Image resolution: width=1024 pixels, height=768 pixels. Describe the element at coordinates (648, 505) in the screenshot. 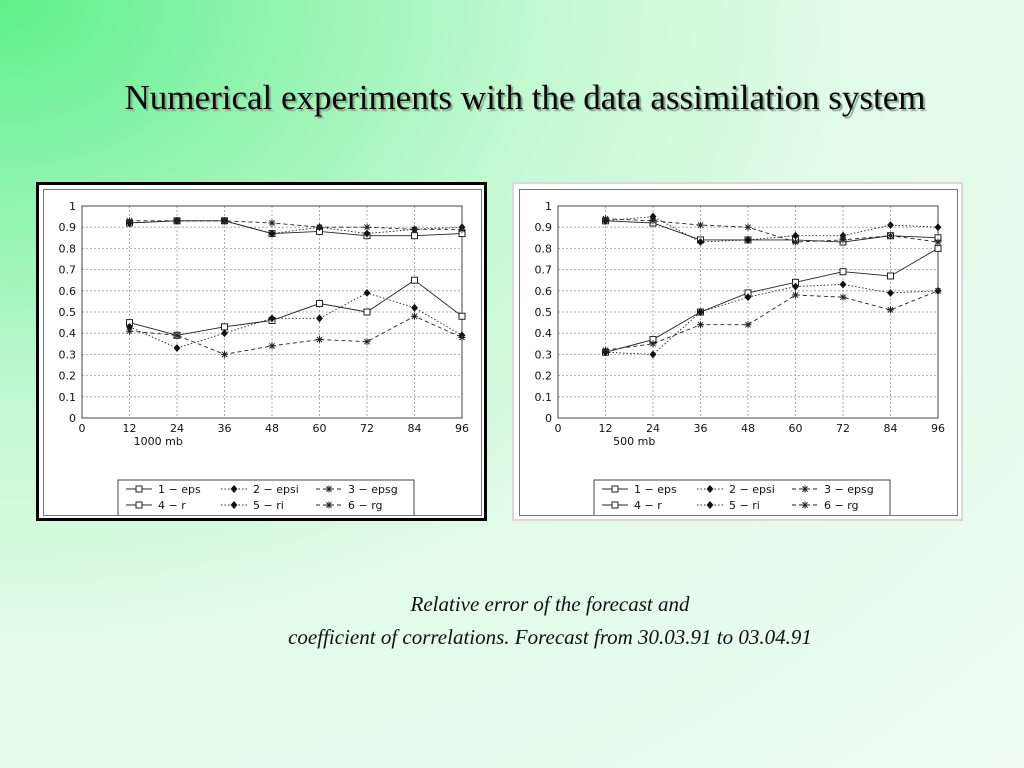

I see `legend-label: 4 − r` at that location.